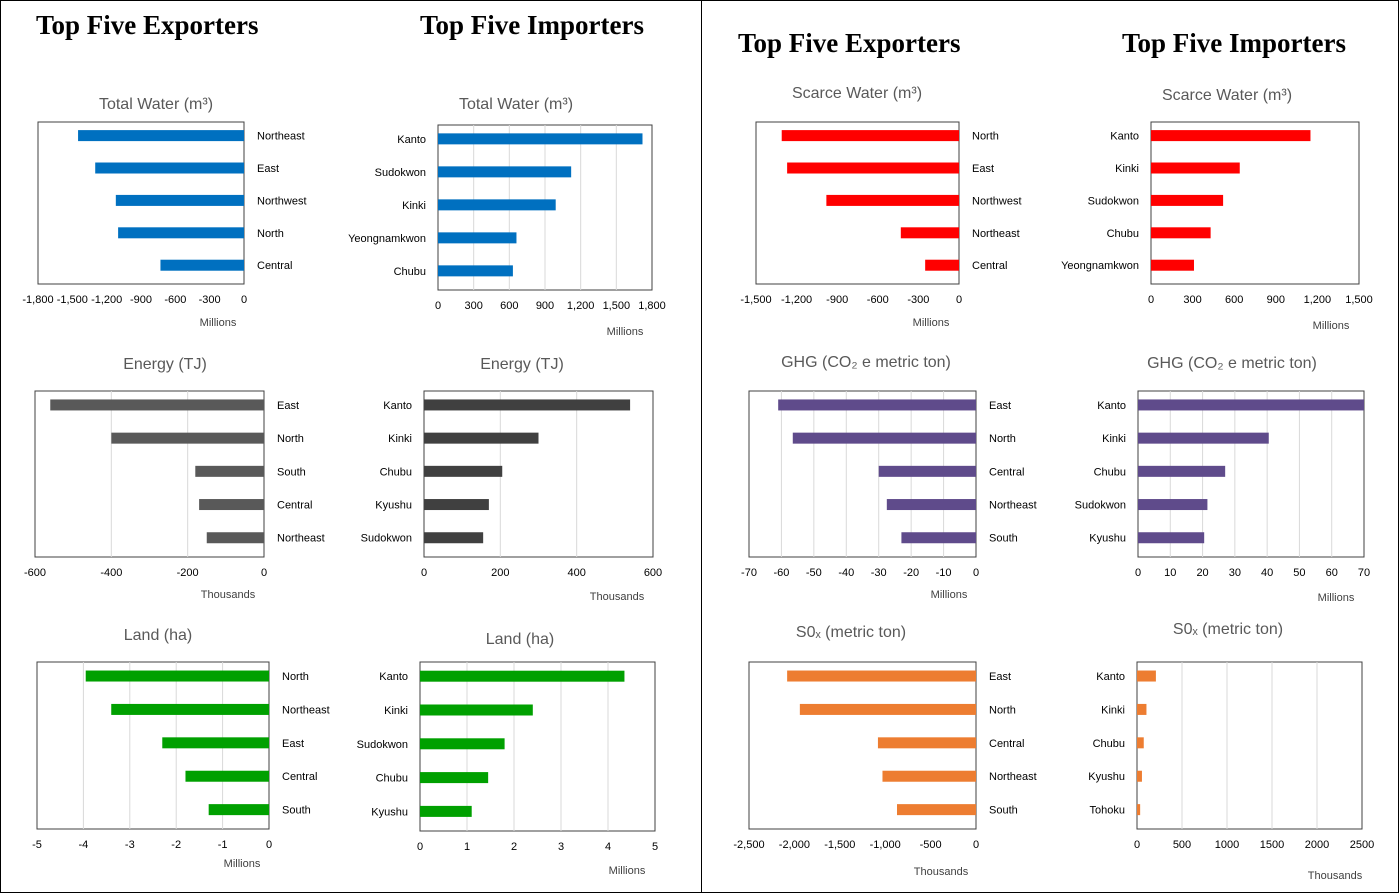 The image size is (1399, 895). I want to click on category-label: Tohoku, so click(1107, 811).